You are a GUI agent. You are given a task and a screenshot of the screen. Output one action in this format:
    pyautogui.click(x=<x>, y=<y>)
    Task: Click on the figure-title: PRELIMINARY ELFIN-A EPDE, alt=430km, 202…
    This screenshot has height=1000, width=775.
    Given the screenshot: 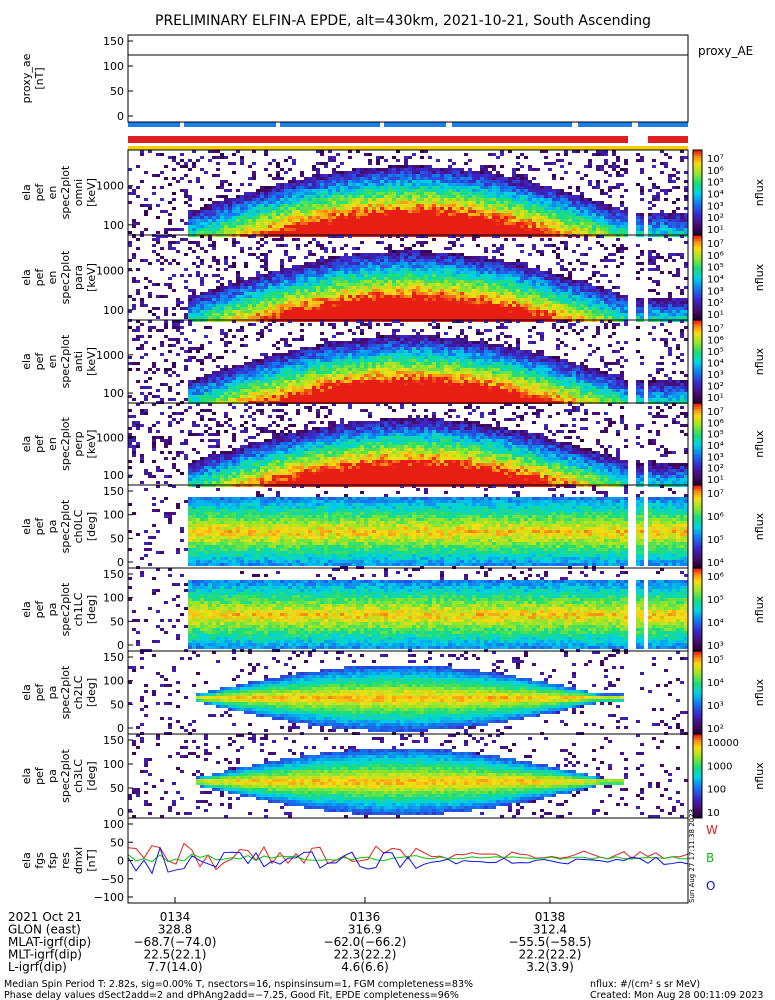 What is the action you would take?
    pyautogui.click(x=403, y=21)
    